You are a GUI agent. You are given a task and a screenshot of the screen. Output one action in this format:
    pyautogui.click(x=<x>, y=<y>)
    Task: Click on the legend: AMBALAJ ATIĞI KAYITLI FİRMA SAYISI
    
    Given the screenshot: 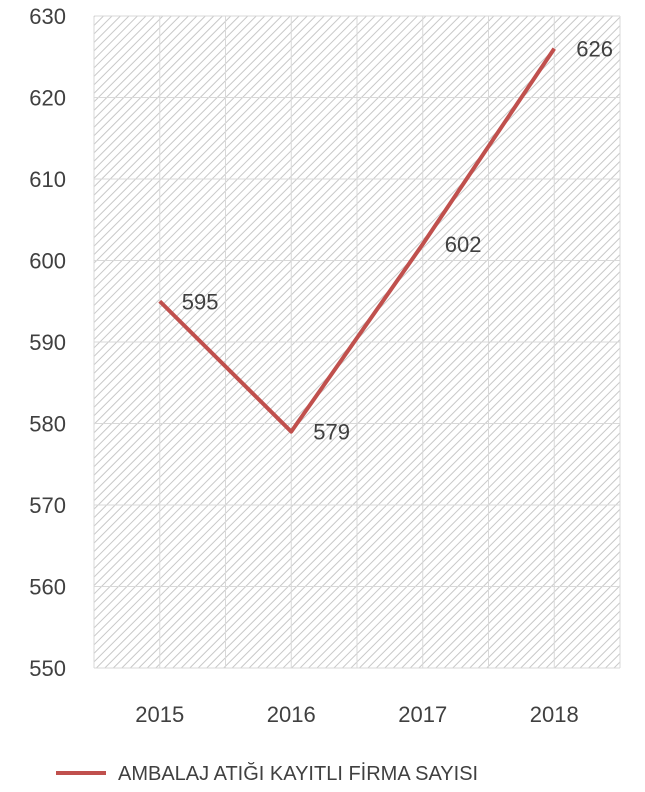 What is the action you would take?
    pyautogui.click(x=267, y=773)
    